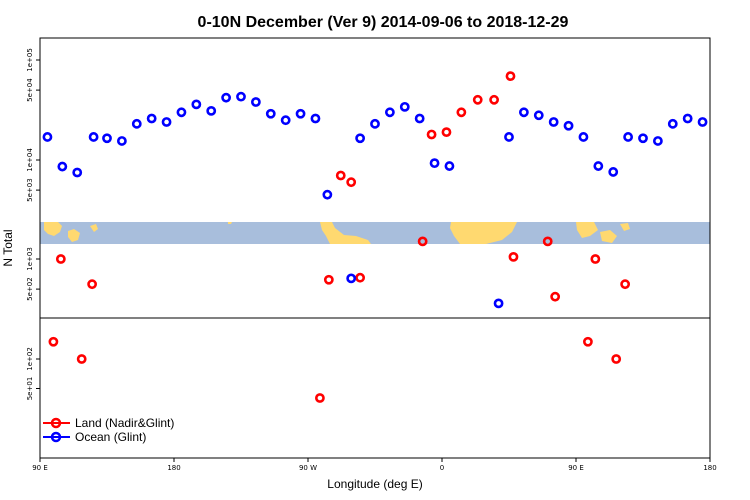  Describe the element at coordinates (33, 224) in the screenshot. I see `y-axis: 1e+05 5e+04 1e+04 5e+03 1e+03 5e+02 1e+02 5e+01` at that location.